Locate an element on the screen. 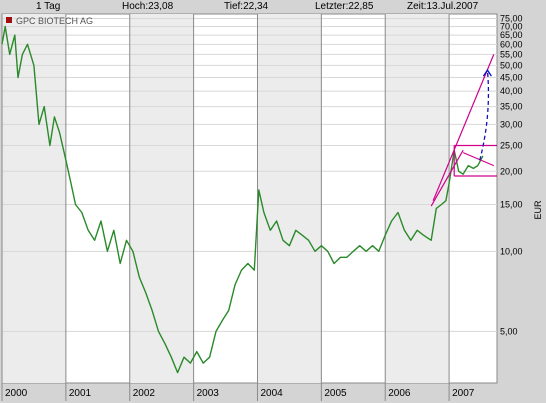 Image resolution: width=546 pixels, height=403 pixels. x-tick-label: 2005 is located at coordinates (335, 393).